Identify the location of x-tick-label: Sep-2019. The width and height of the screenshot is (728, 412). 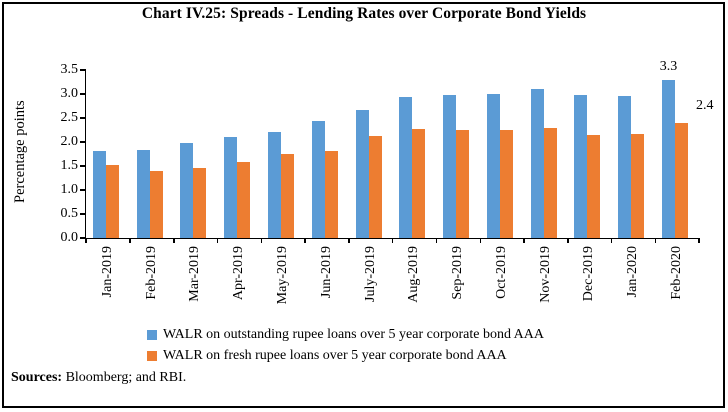
(458, 273).